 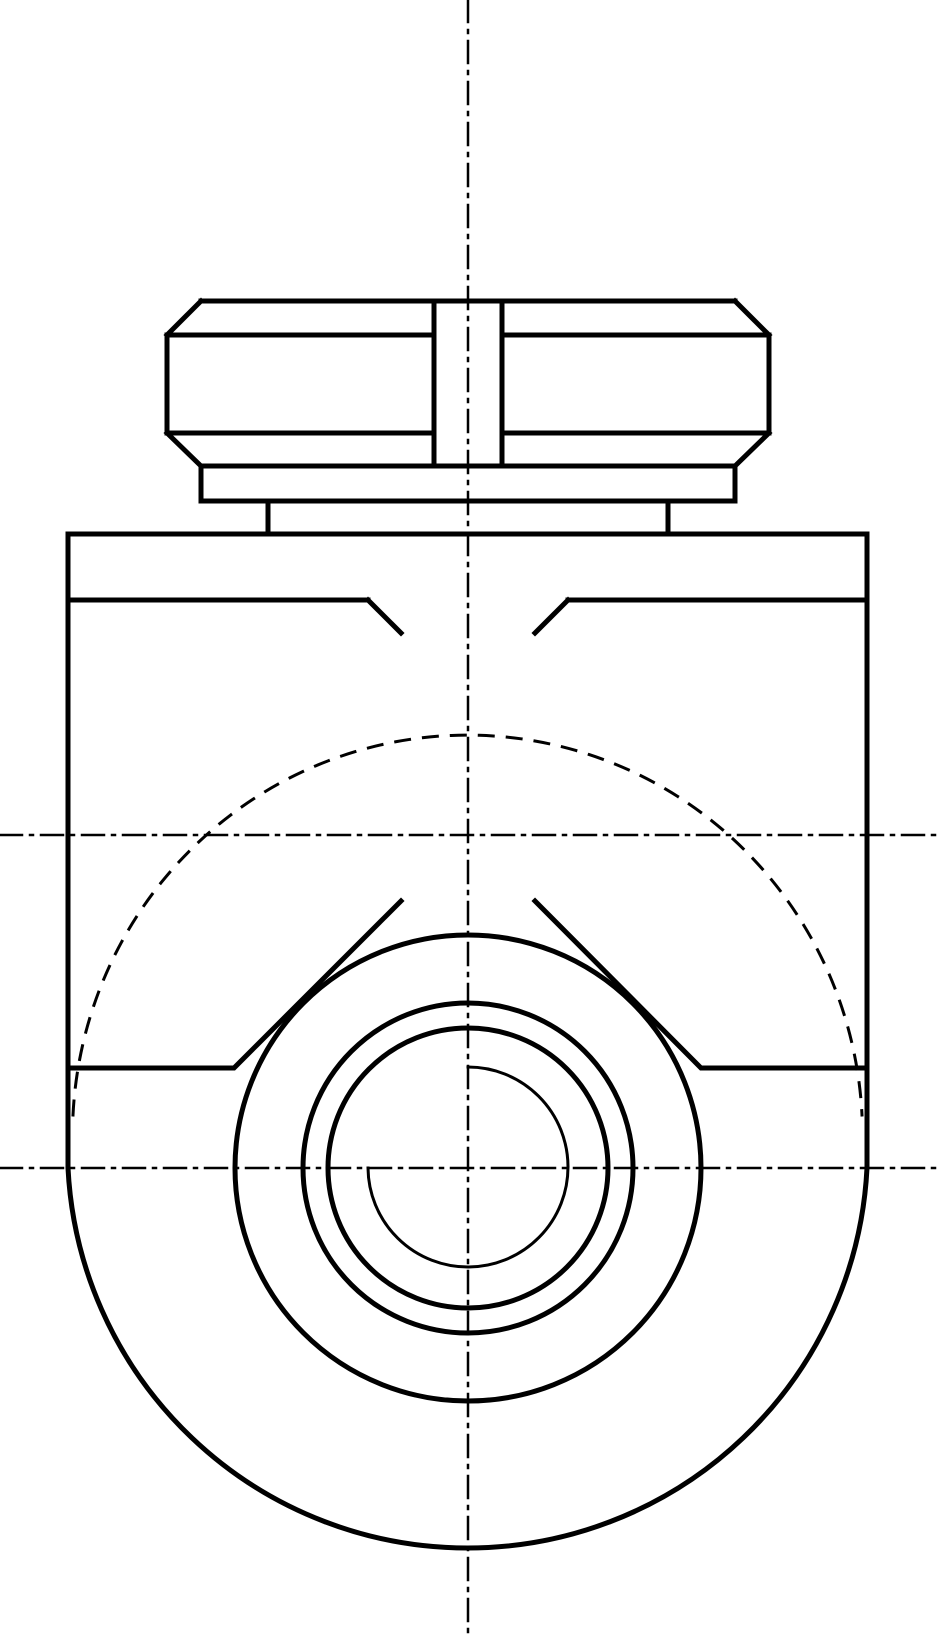 What do you see at coordinates (700, 984) in the screenshot?
I see `lower-flange-right` at bounding box center [700, 984].